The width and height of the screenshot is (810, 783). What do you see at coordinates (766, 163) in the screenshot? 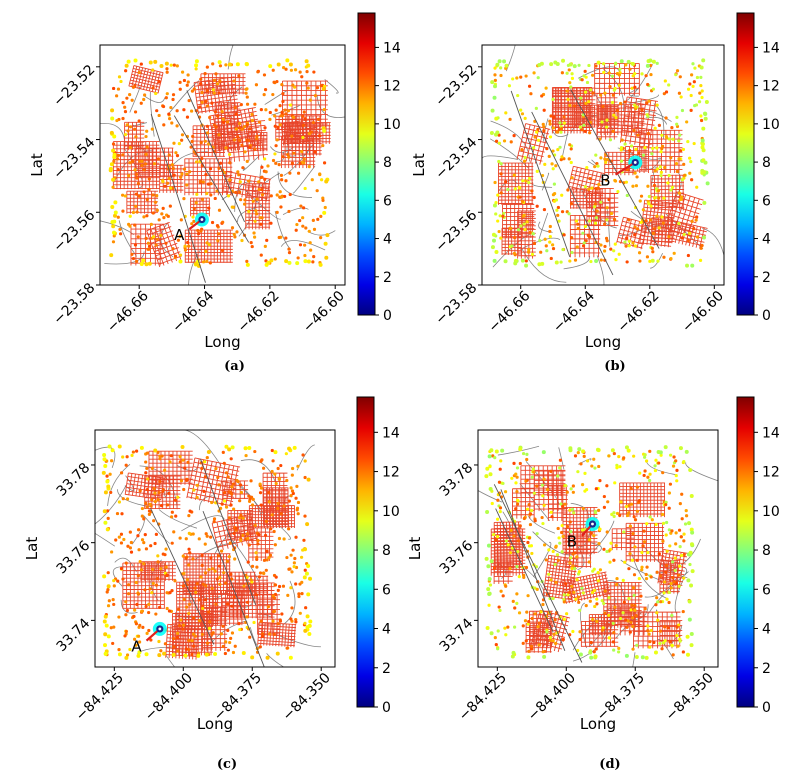
I see `colorbar-tick-label: 8` at bounding box center [766, 163].